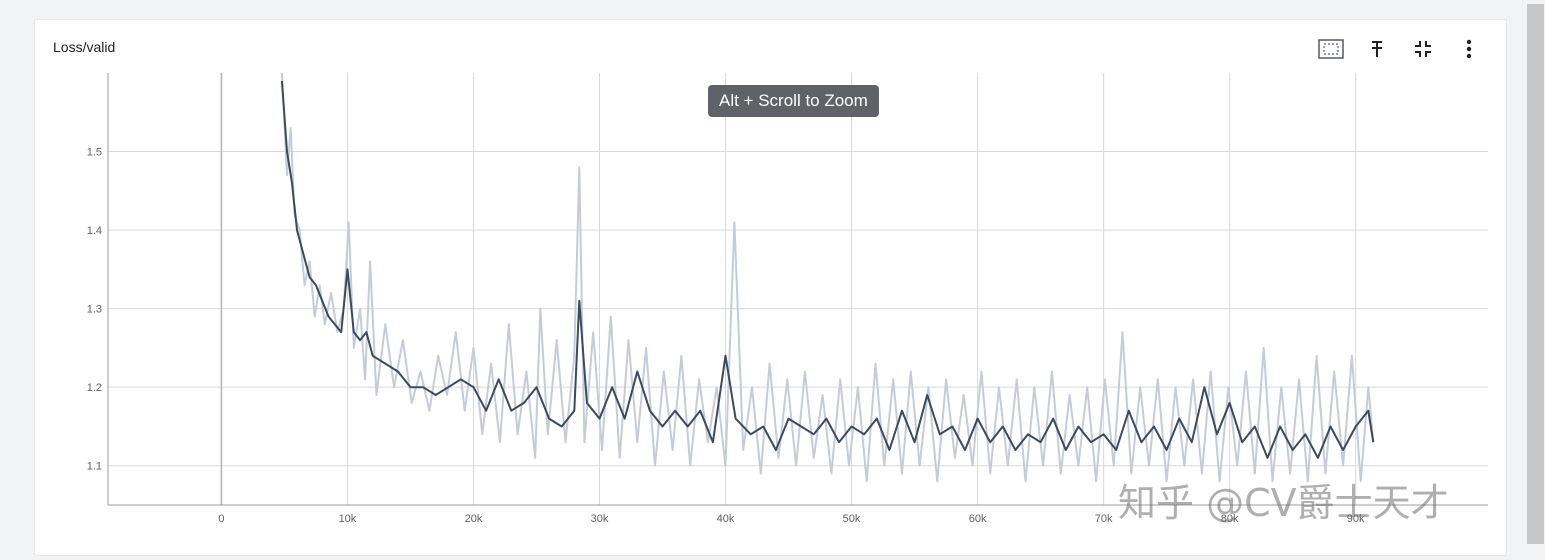 This screenshot has height=560, width=1545. What do you see at coordinates (1230, 519) in the screenshot?
I see `x-tick-label: 80k` at bounding box center [1230, 519].